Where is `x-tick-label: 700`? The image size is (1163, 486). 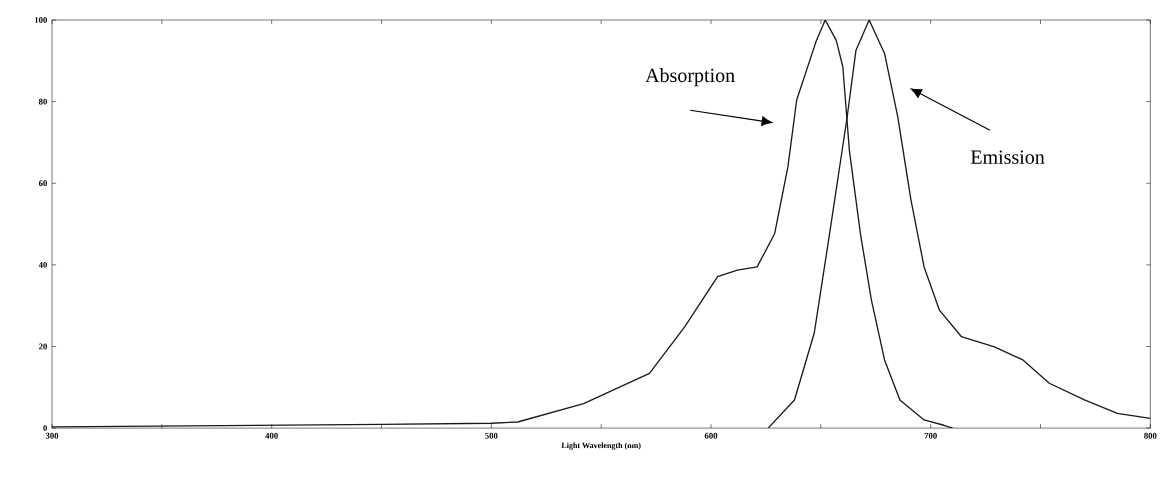 x-tick-label: 700 is located at coordinates (930, 435).